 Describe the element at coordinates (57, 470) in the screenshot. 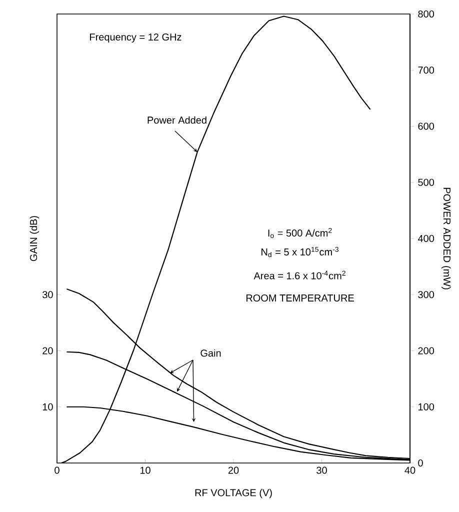

I see `x-tick-label: 0` at that location.